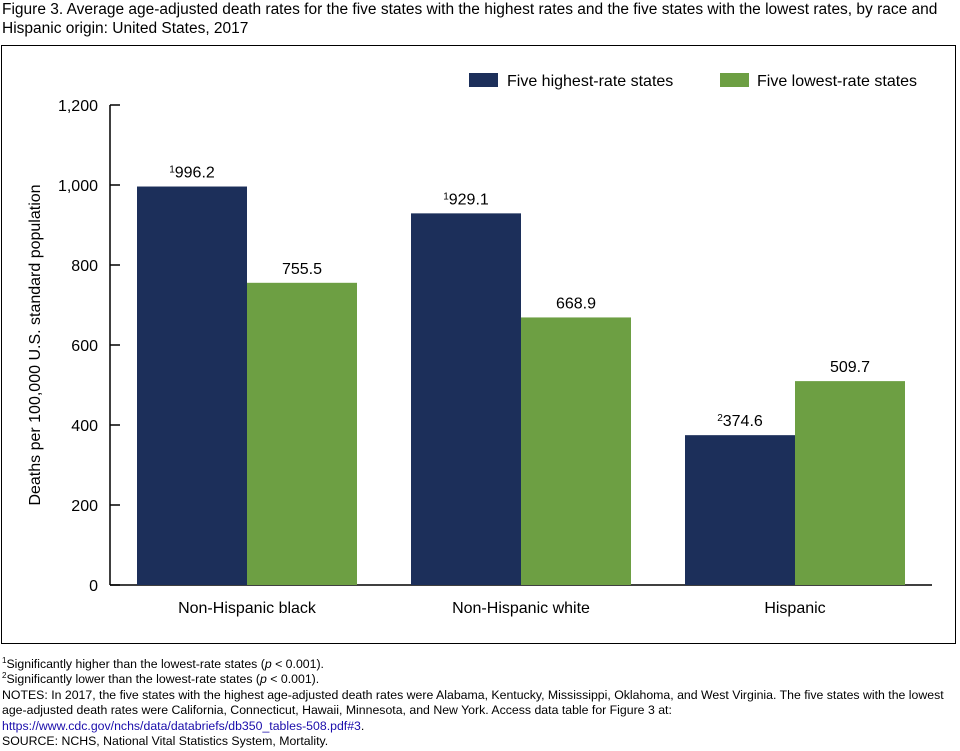 The image size is (960, 751). Describe the element at coordinates (302, 269) in the screenshot. I see `data-label: 755.5` at that location.